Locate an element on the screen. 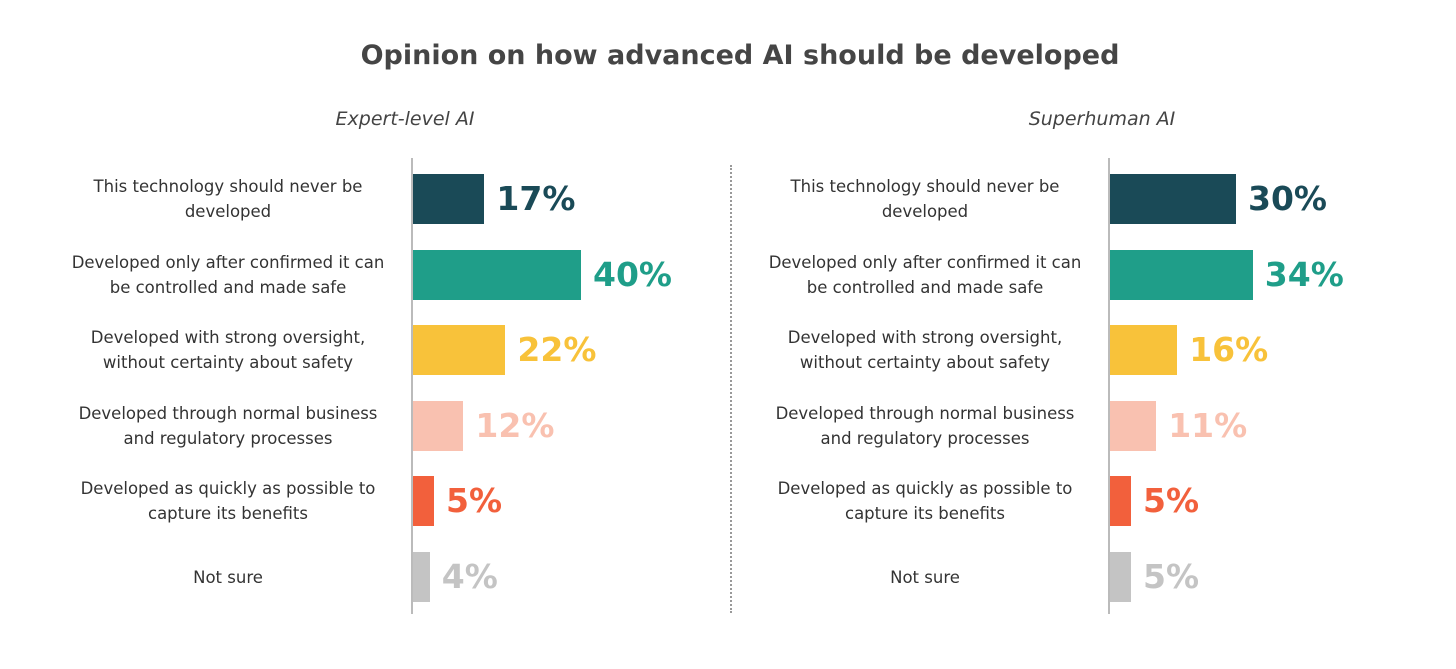 This screenshot has height=669, width=1456. value-label: 22% is located at coordinates (557, 350).